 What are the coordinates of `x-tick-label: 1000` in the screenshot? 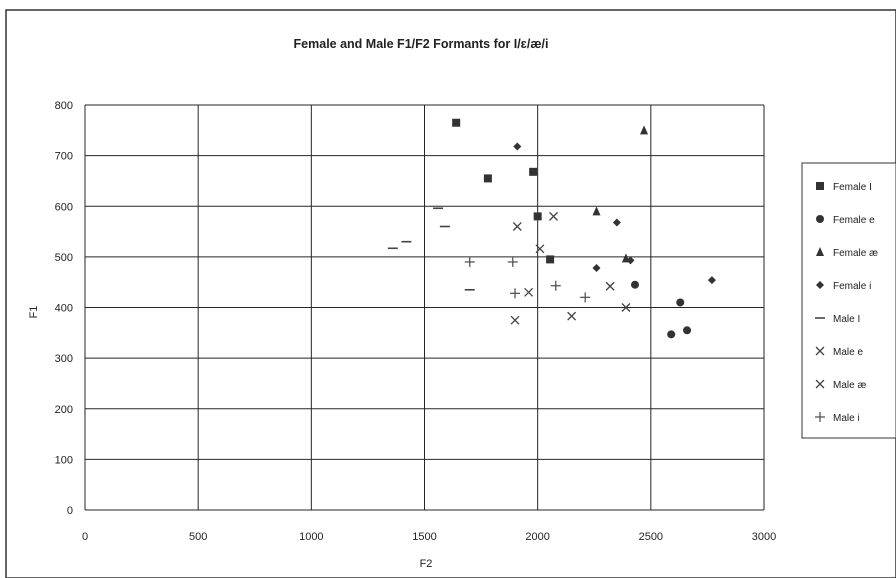 It's located at (311, 537).